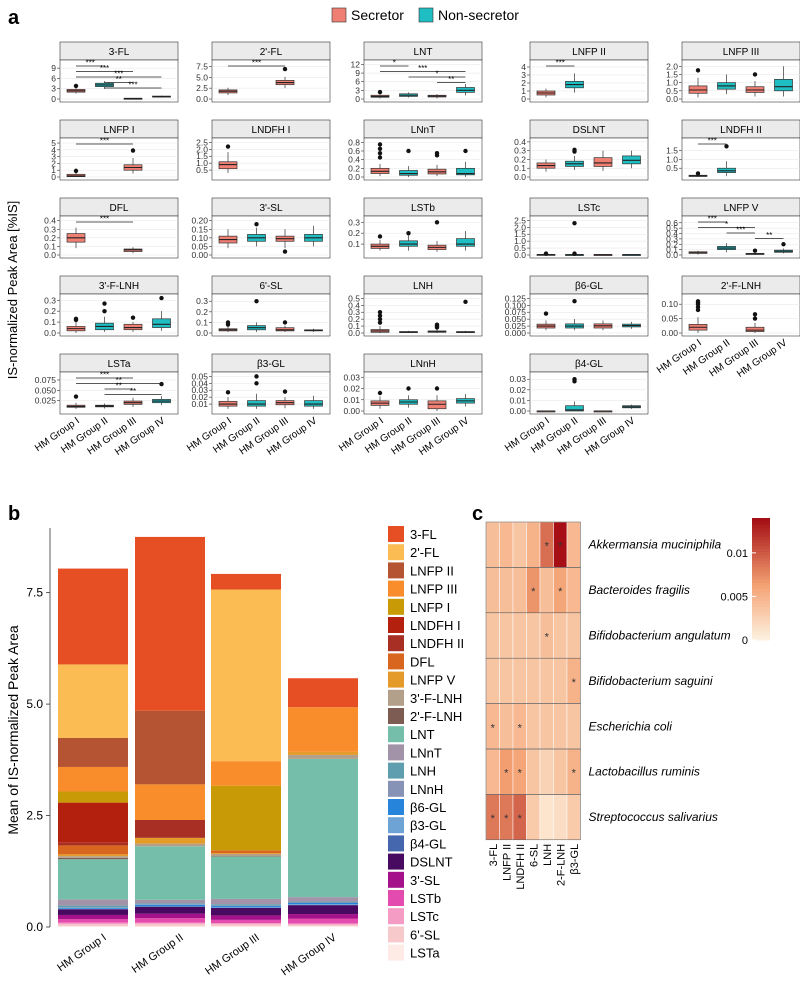 The width and height of the screenshot is (800, 995). Describe the element at coordinates (161, 298) in the screenshot. I see `outlier-3-f-lnh-g4` at that location.